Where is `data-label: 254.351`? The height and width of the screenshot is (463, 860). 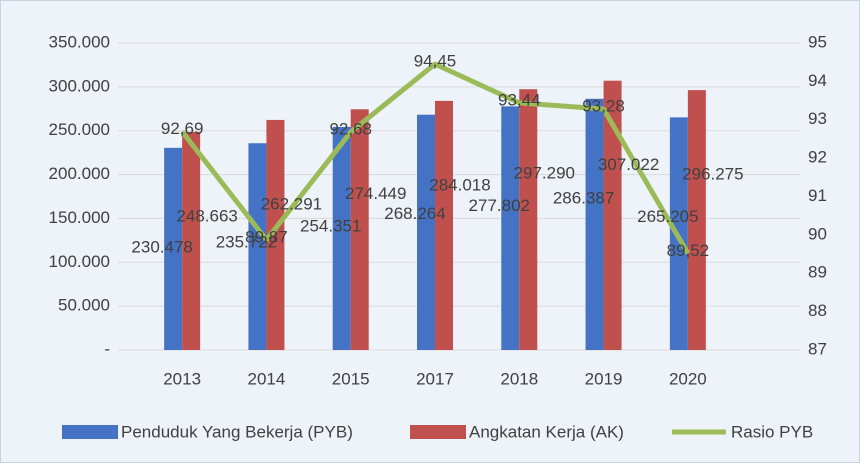
data-label: 254.351 is located at coordinates (330, 225).